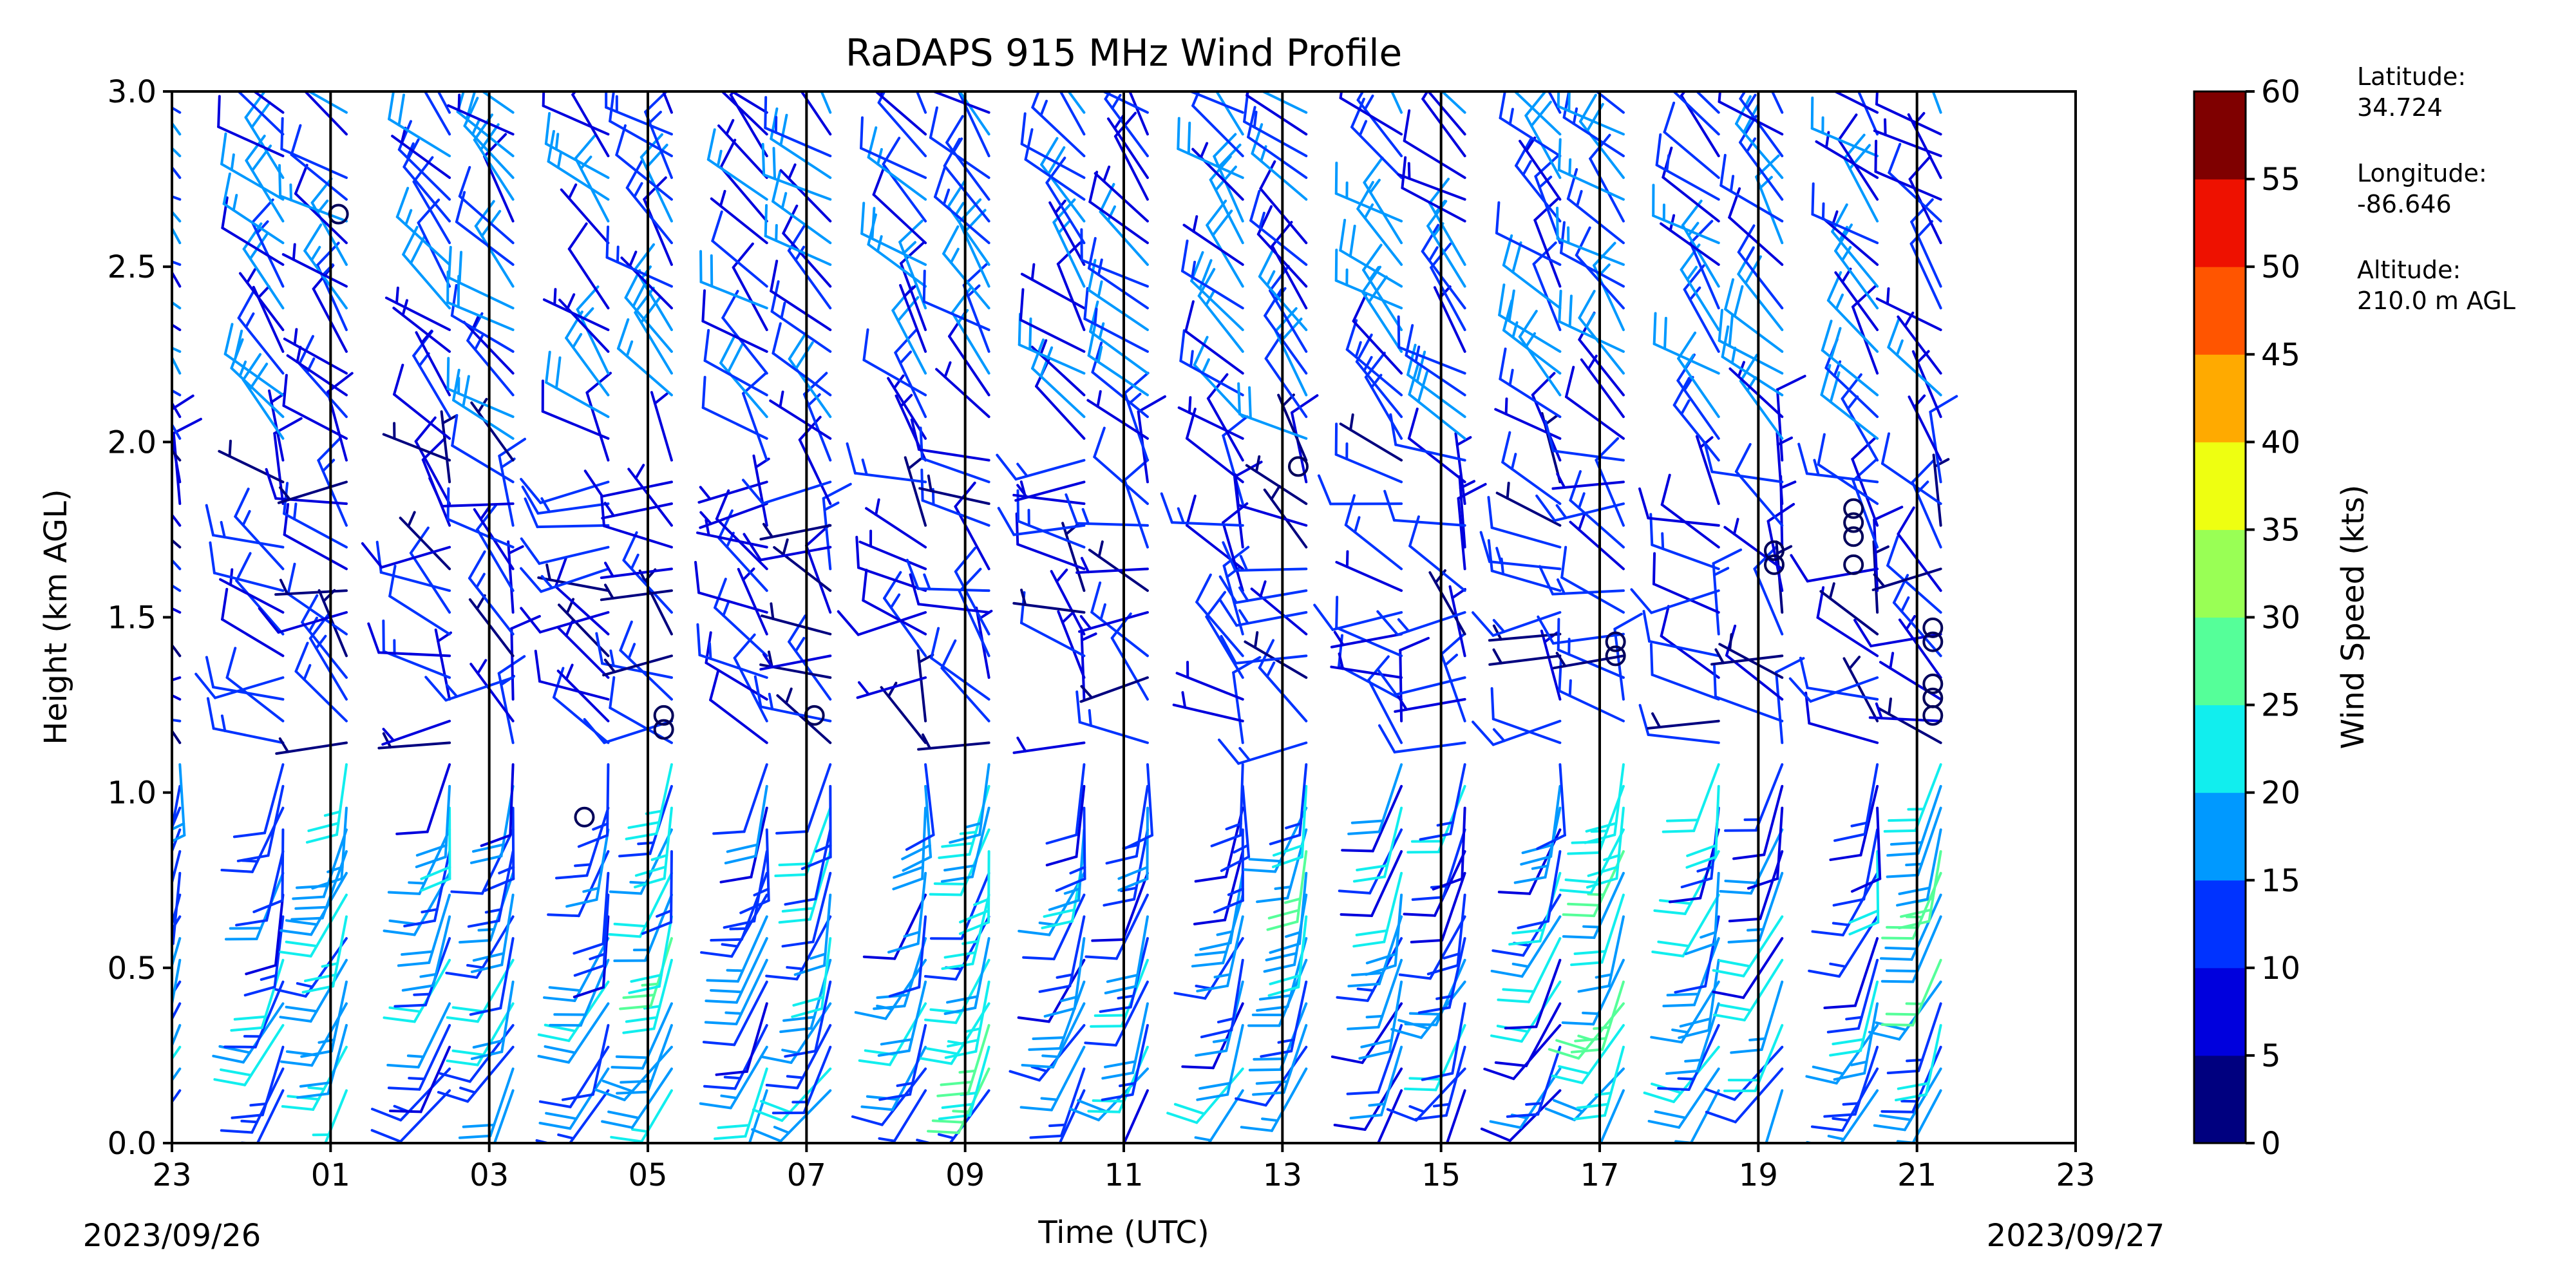 The height and width of the screenshot is (1288, 2576). I want to click on x-tick-label: 11, so click(1124, 1175).